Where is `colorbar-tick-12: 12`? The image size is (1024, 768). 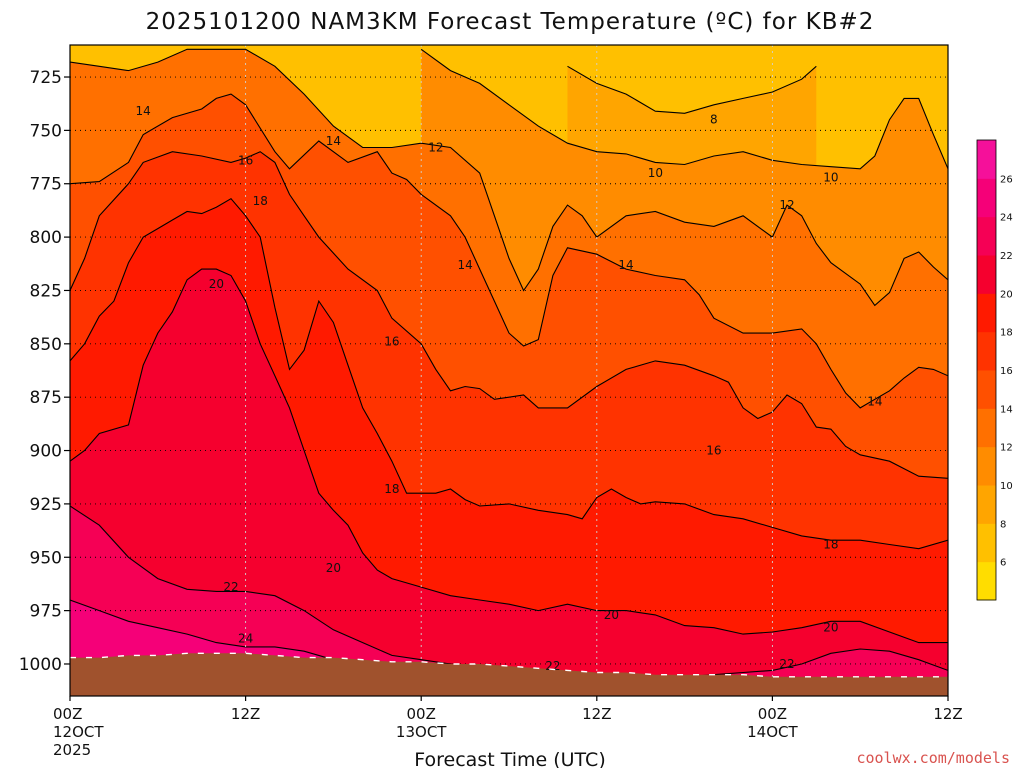
colorbar-tick-12: 12 is located at coordinates (1006, 448).